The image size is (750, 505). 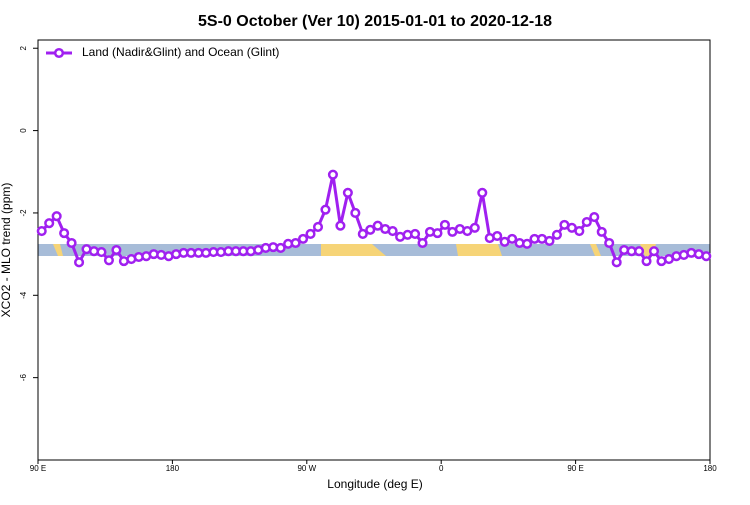 I want to click on y-tick-label: 2, so click(x=23, y=47).